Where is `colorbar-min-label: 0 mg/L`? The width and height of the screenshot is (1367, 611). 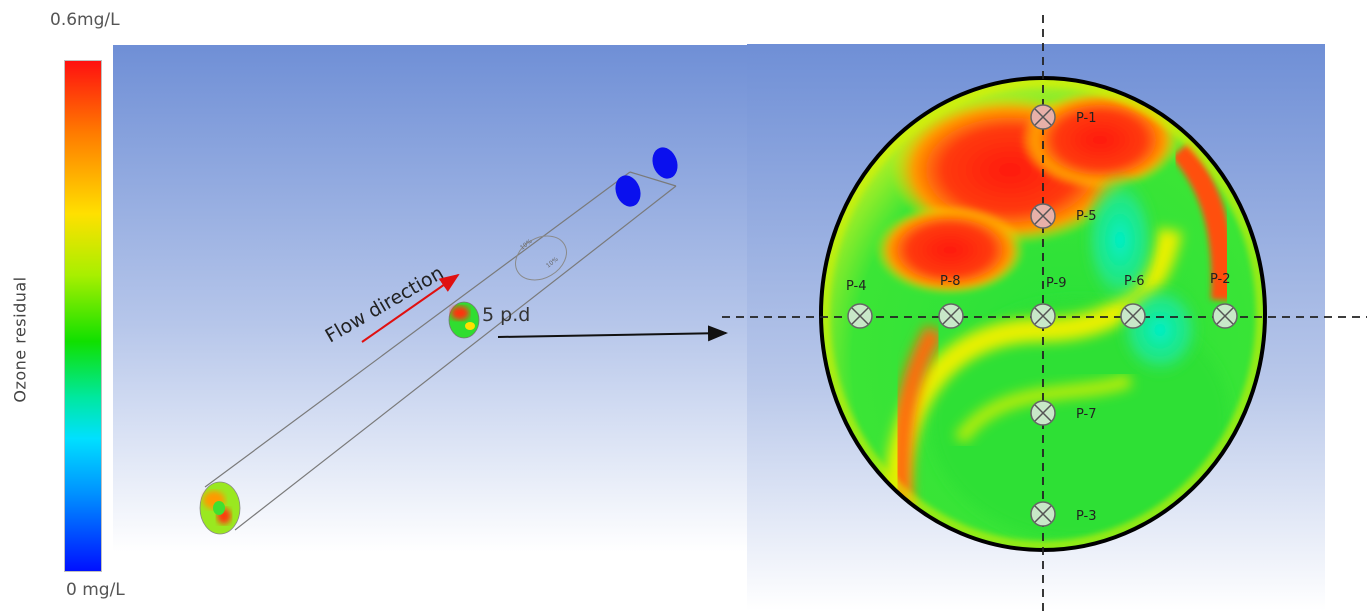 colorbar-min-label: 0 mg/L is located at coordinates (95, 590).